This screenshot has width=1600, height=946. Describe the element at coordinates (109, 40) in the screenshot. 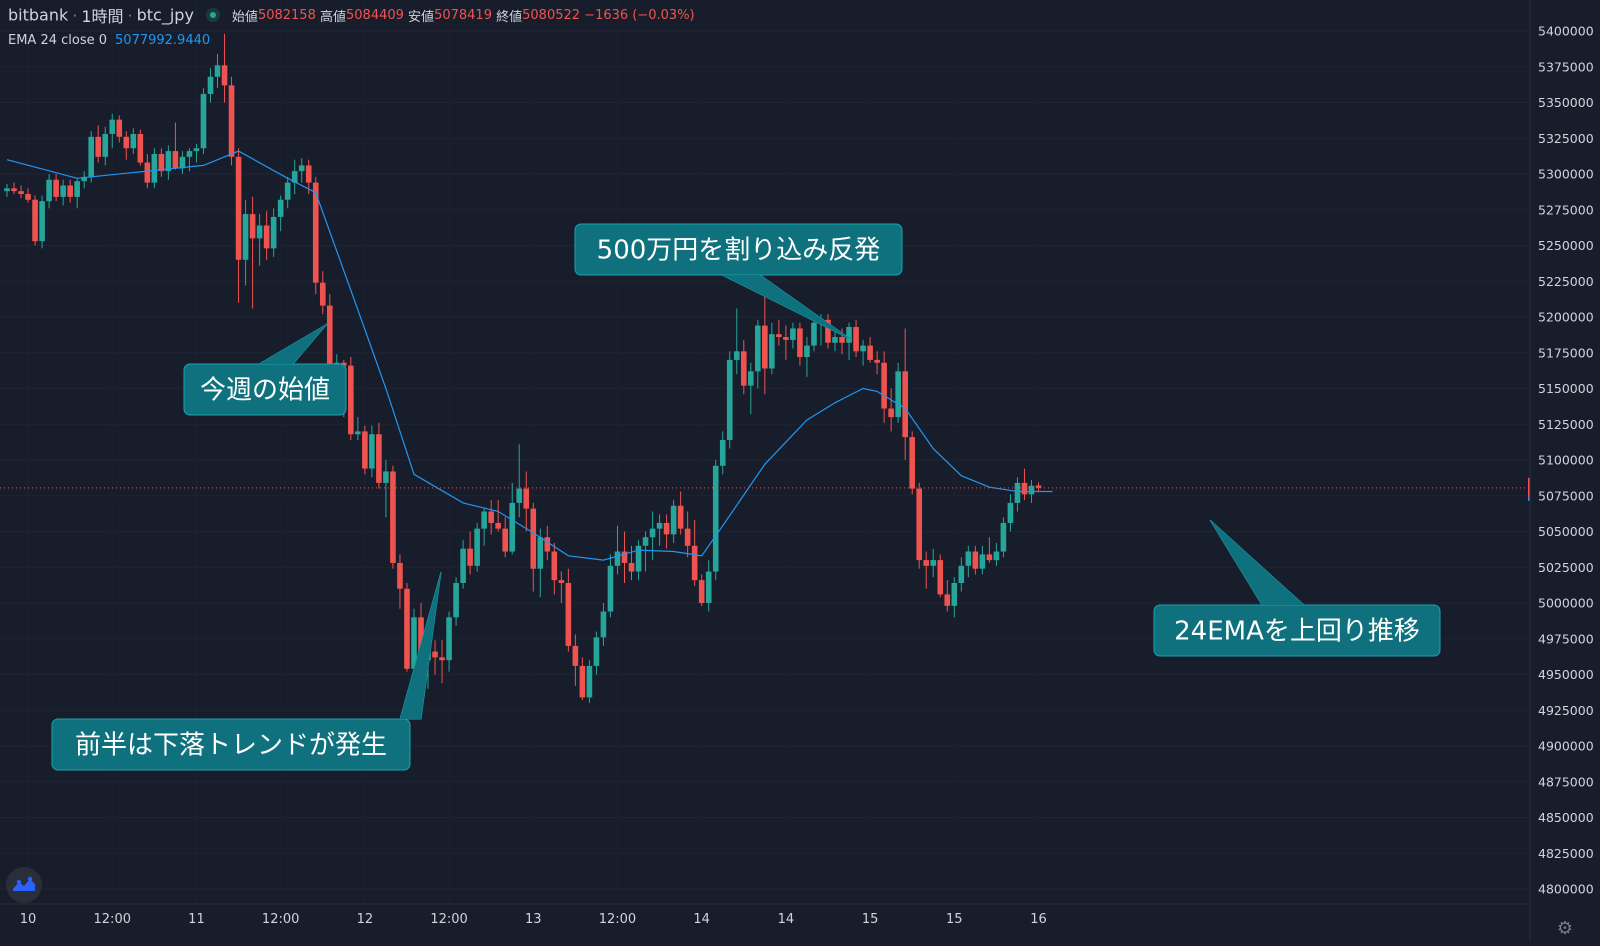

I see `ema-legend: EMA 24 close 0 5077992.9440` at that location.